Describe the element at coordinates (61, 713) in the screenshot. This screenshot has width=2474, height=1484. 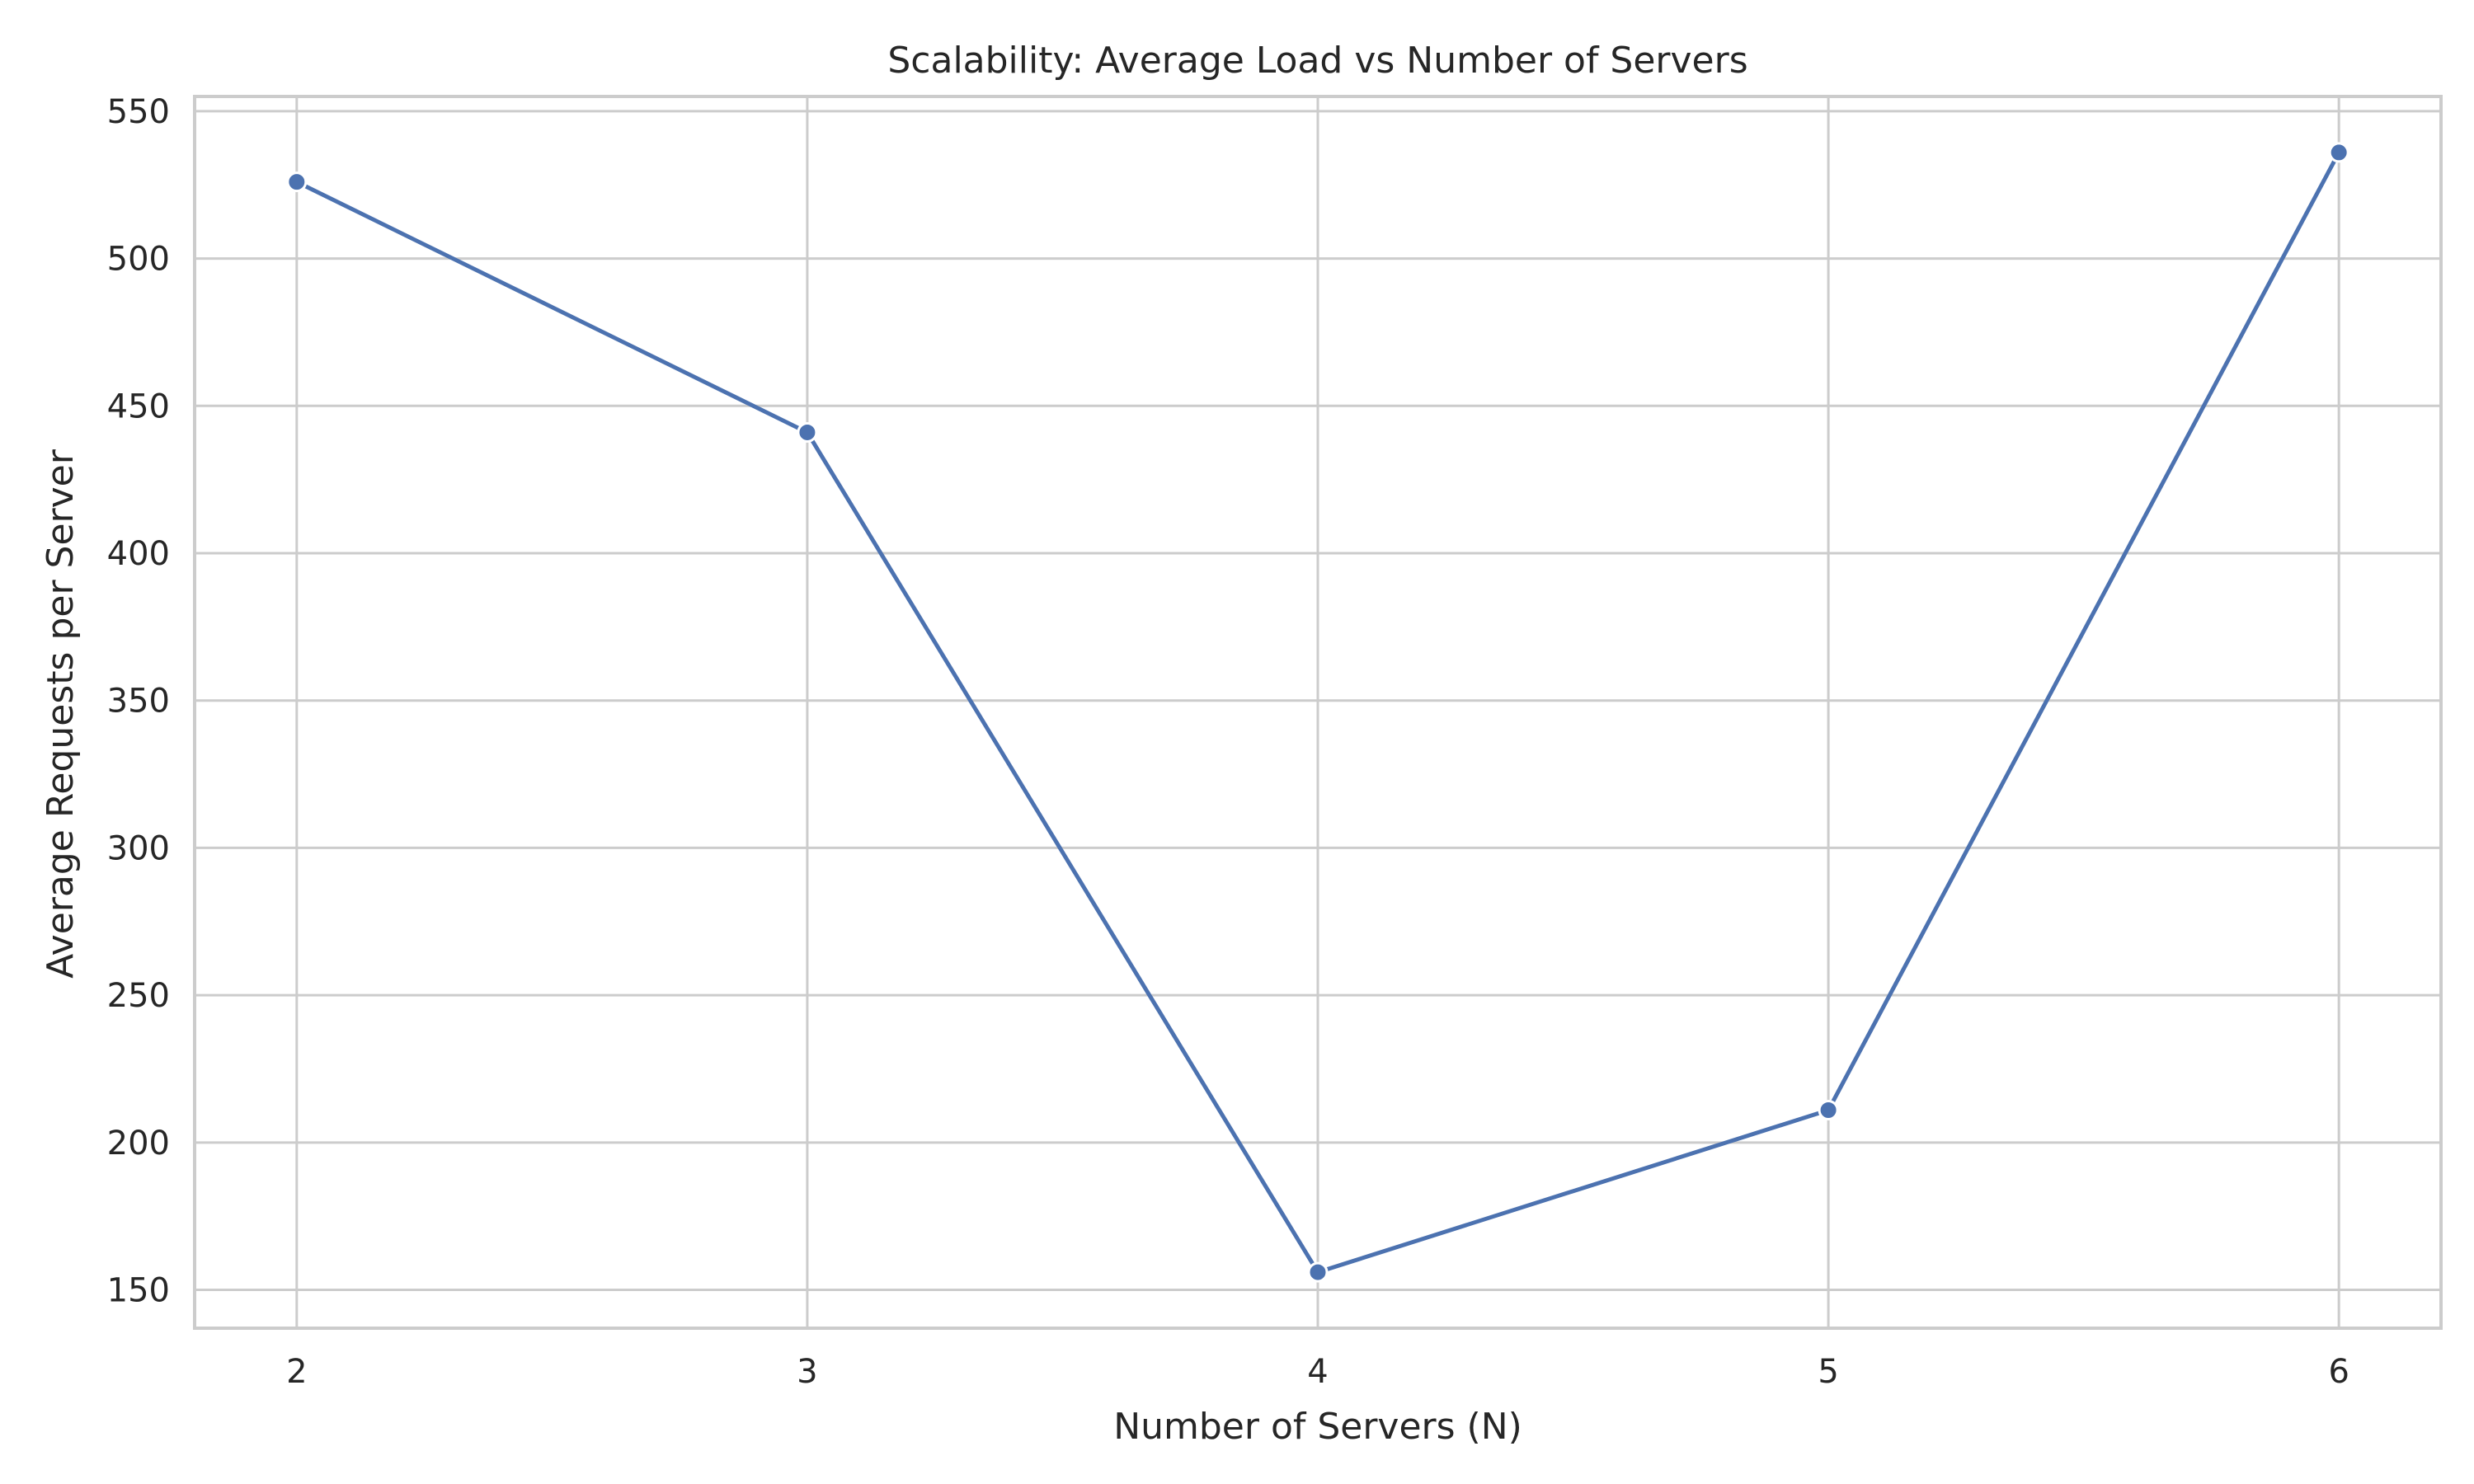
I see `y-axis-label: Average Requests per Server` at that location.